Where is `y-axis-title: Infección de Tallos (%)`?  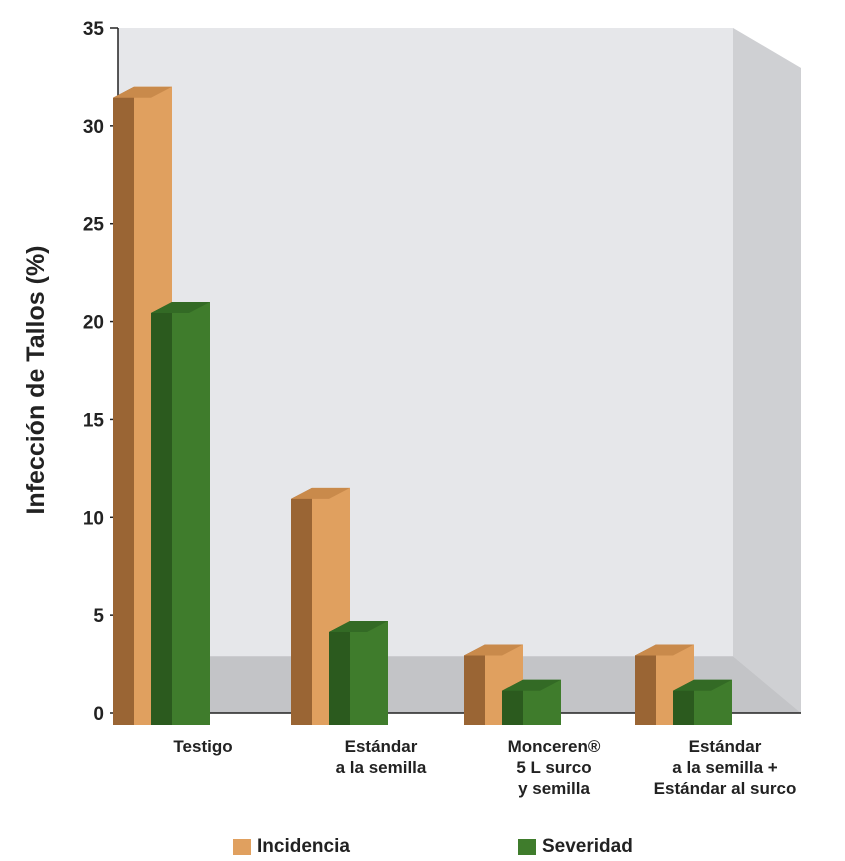 y-axis-title: Infección de Tallos (%) is located at coordinates (36, 379).